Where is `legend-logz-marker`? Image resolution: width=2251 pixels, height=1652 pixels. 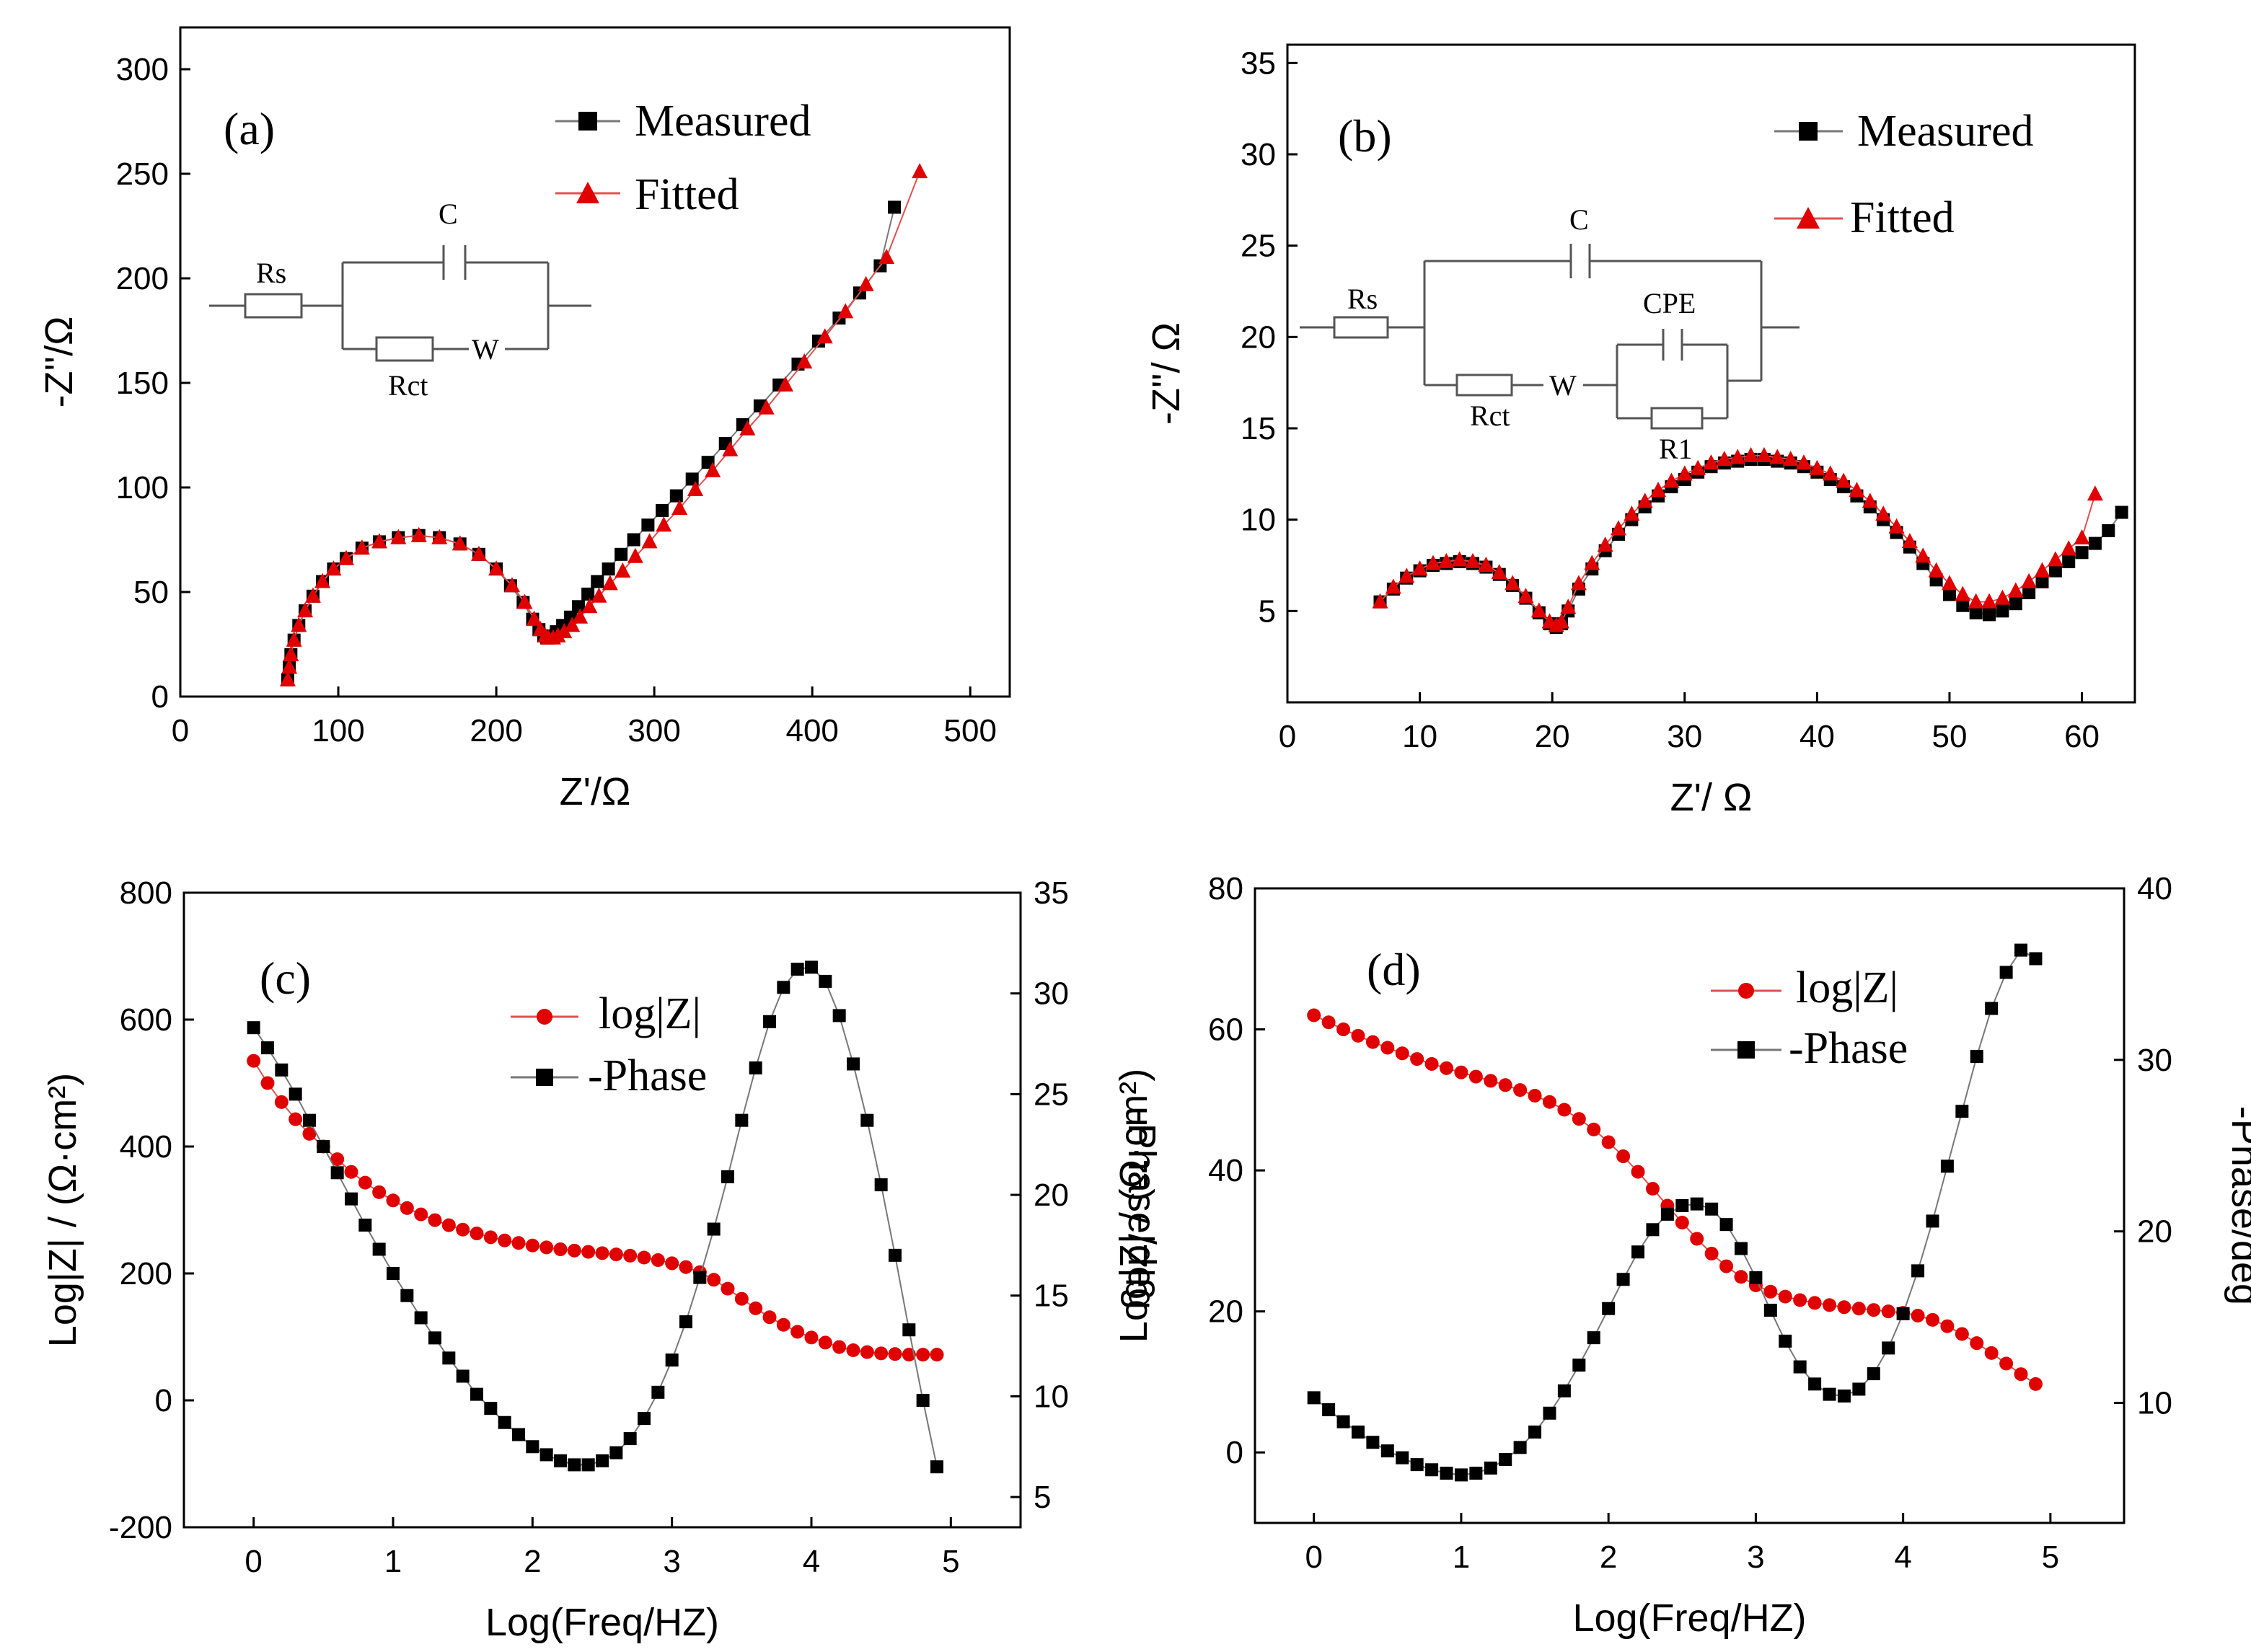 legend-logz-marker is located at coordinates (1746, 991).